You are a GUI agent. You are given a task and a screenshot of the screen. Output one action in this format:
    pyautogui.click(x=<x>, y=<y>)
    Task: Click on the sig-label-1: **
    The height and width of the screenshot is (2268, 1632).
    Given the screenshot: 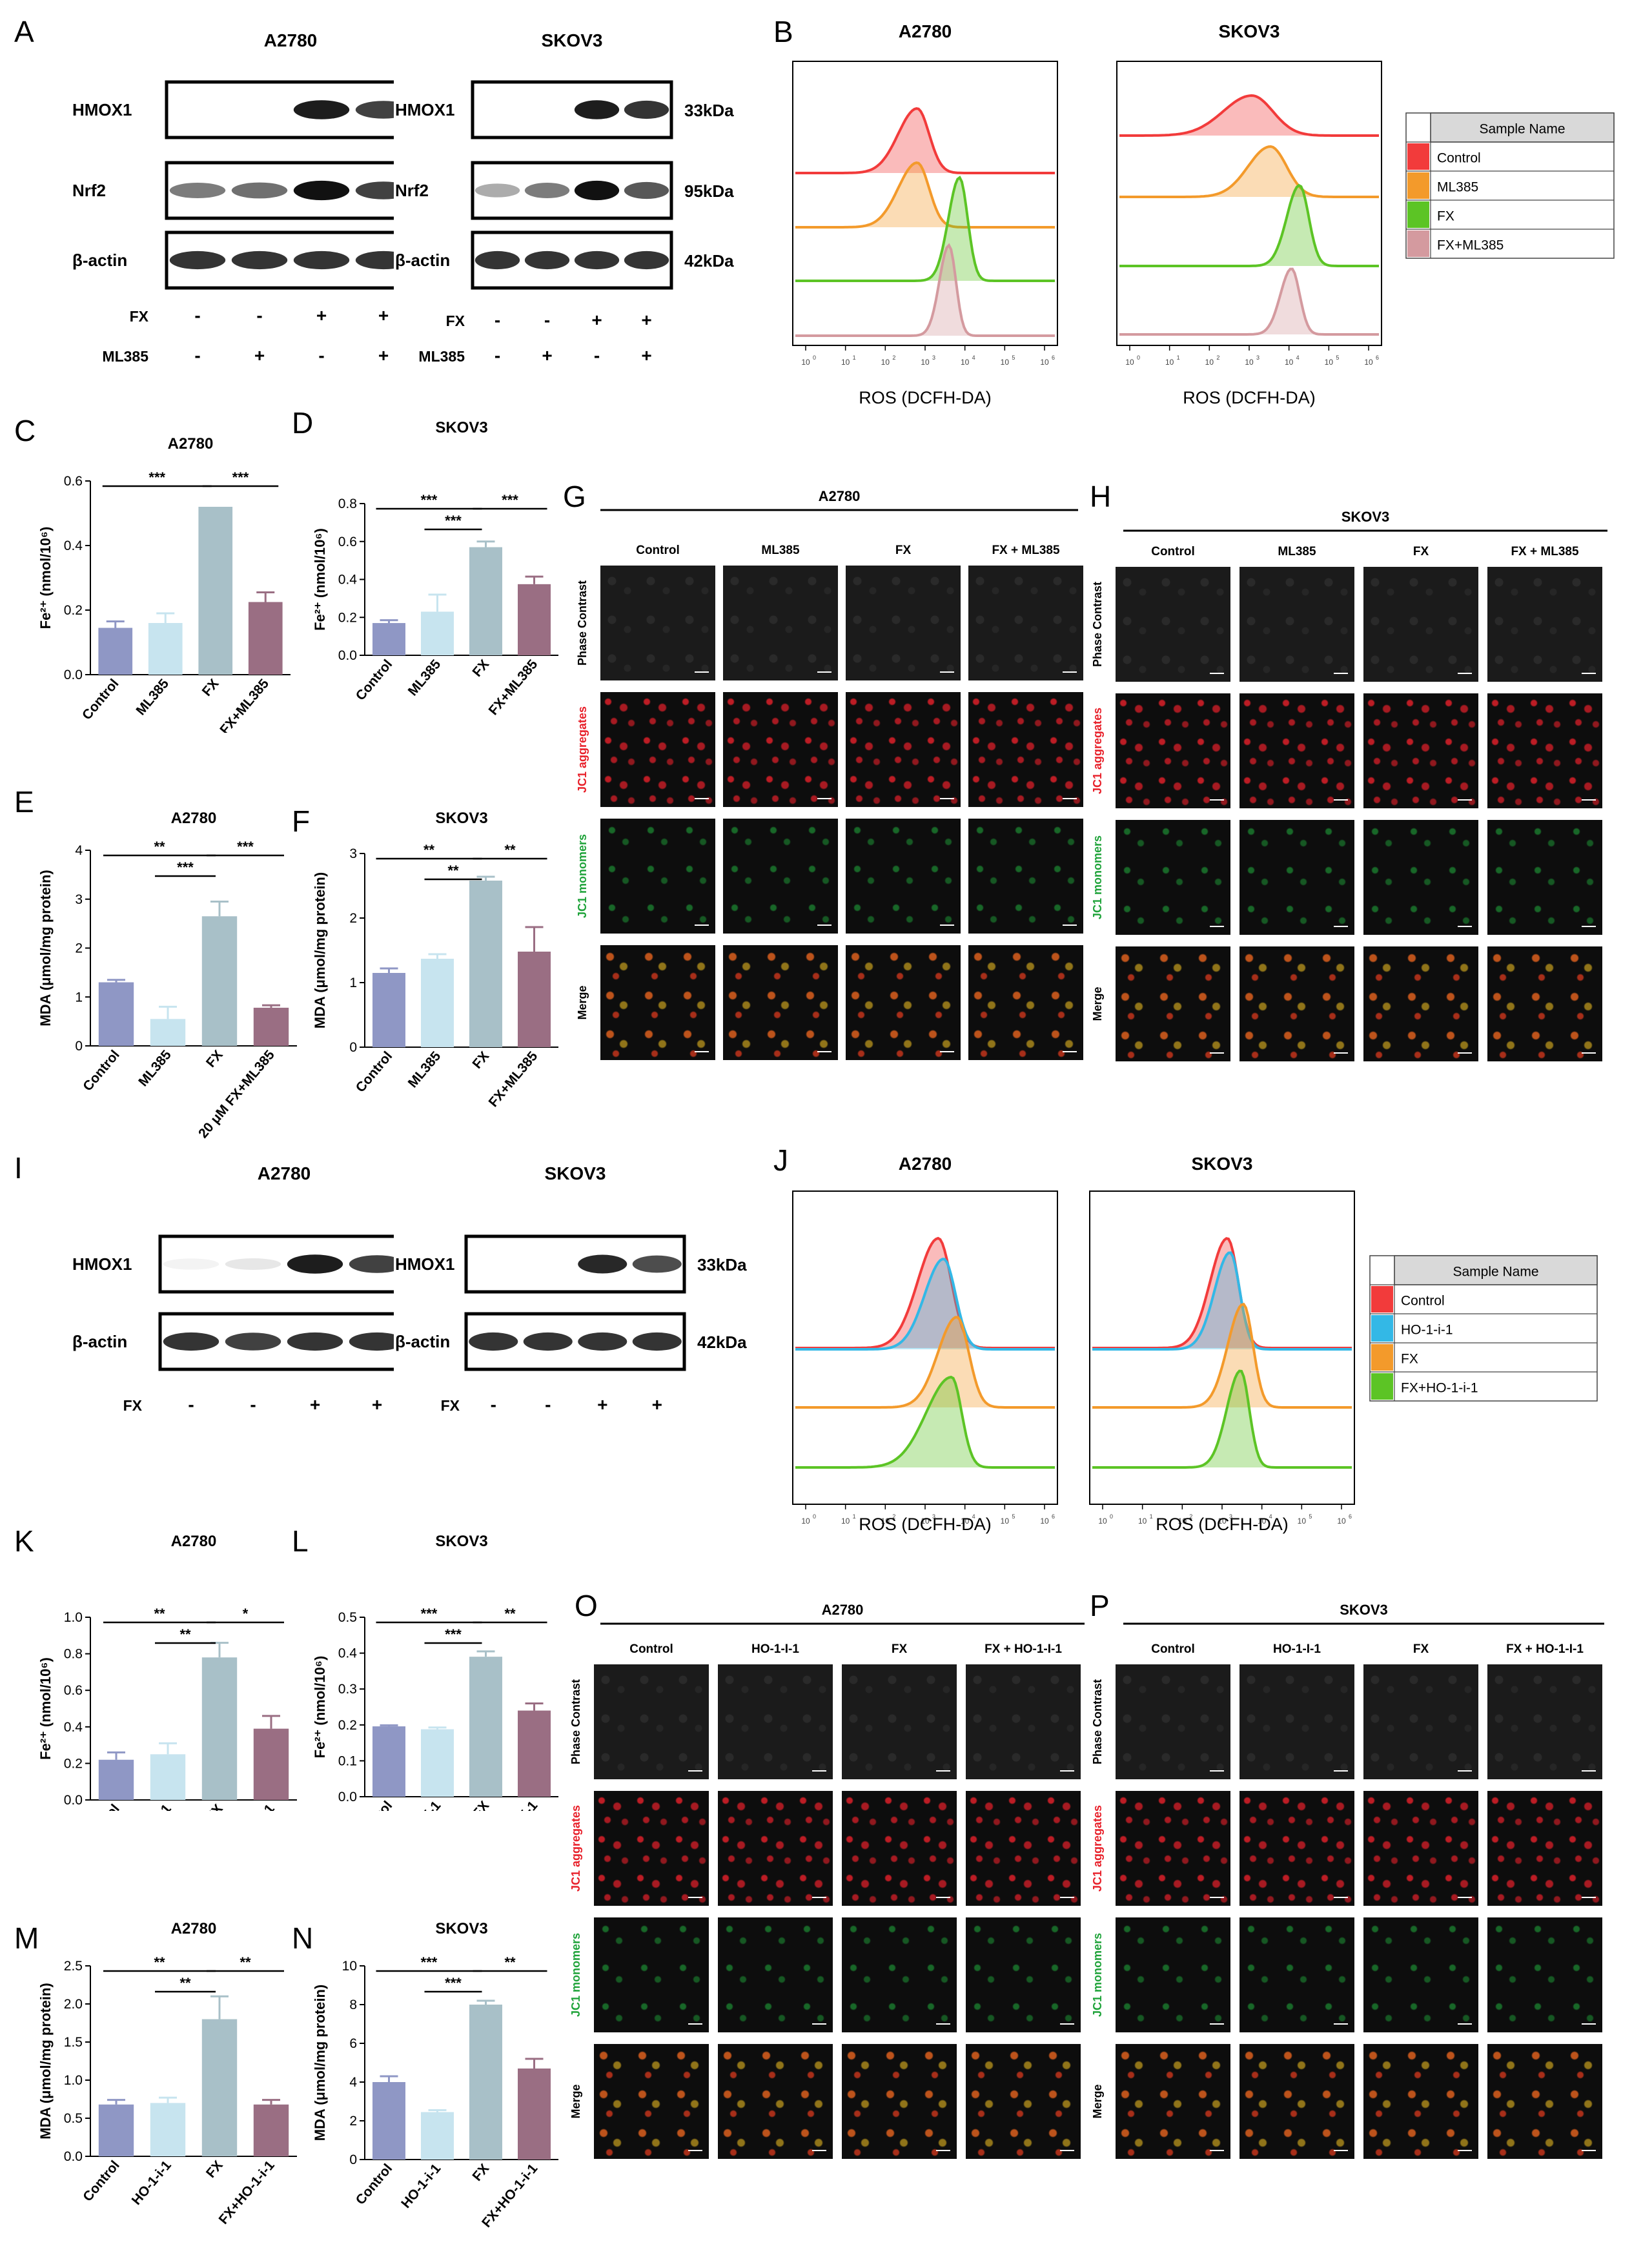 What is the action you would take?
    pyautogui.click(x=185, y=1634)
    